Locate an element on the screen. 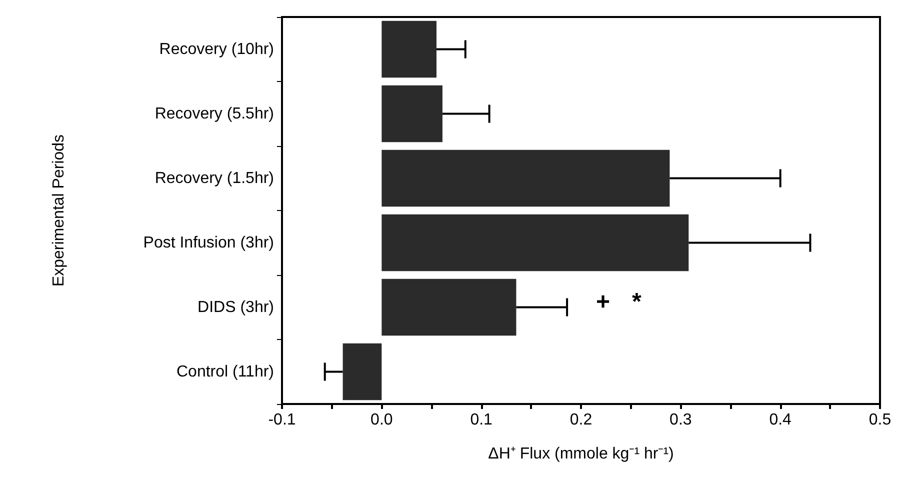 The width and height of the screenshot is (905, 489). x-tick-label: 0.1 is located at coordinates (481, 420).